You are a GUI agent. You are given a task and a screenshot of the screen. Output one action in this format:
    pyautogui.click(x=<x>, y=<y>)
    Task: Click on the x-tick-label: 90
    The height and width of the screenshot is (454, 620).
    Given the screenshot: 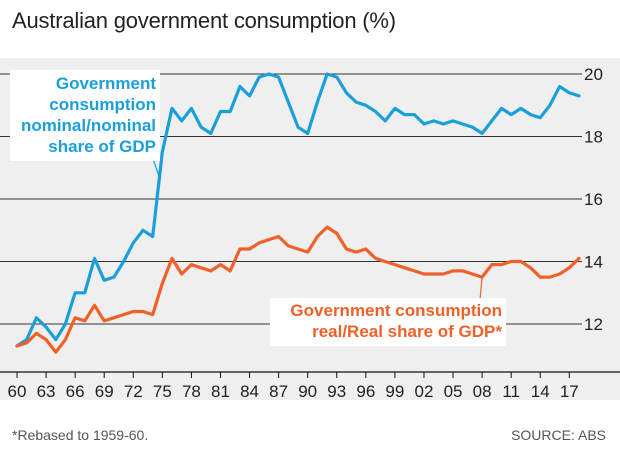 What is the action you would take?
    pyautogui.click(x=307, y=391)
    